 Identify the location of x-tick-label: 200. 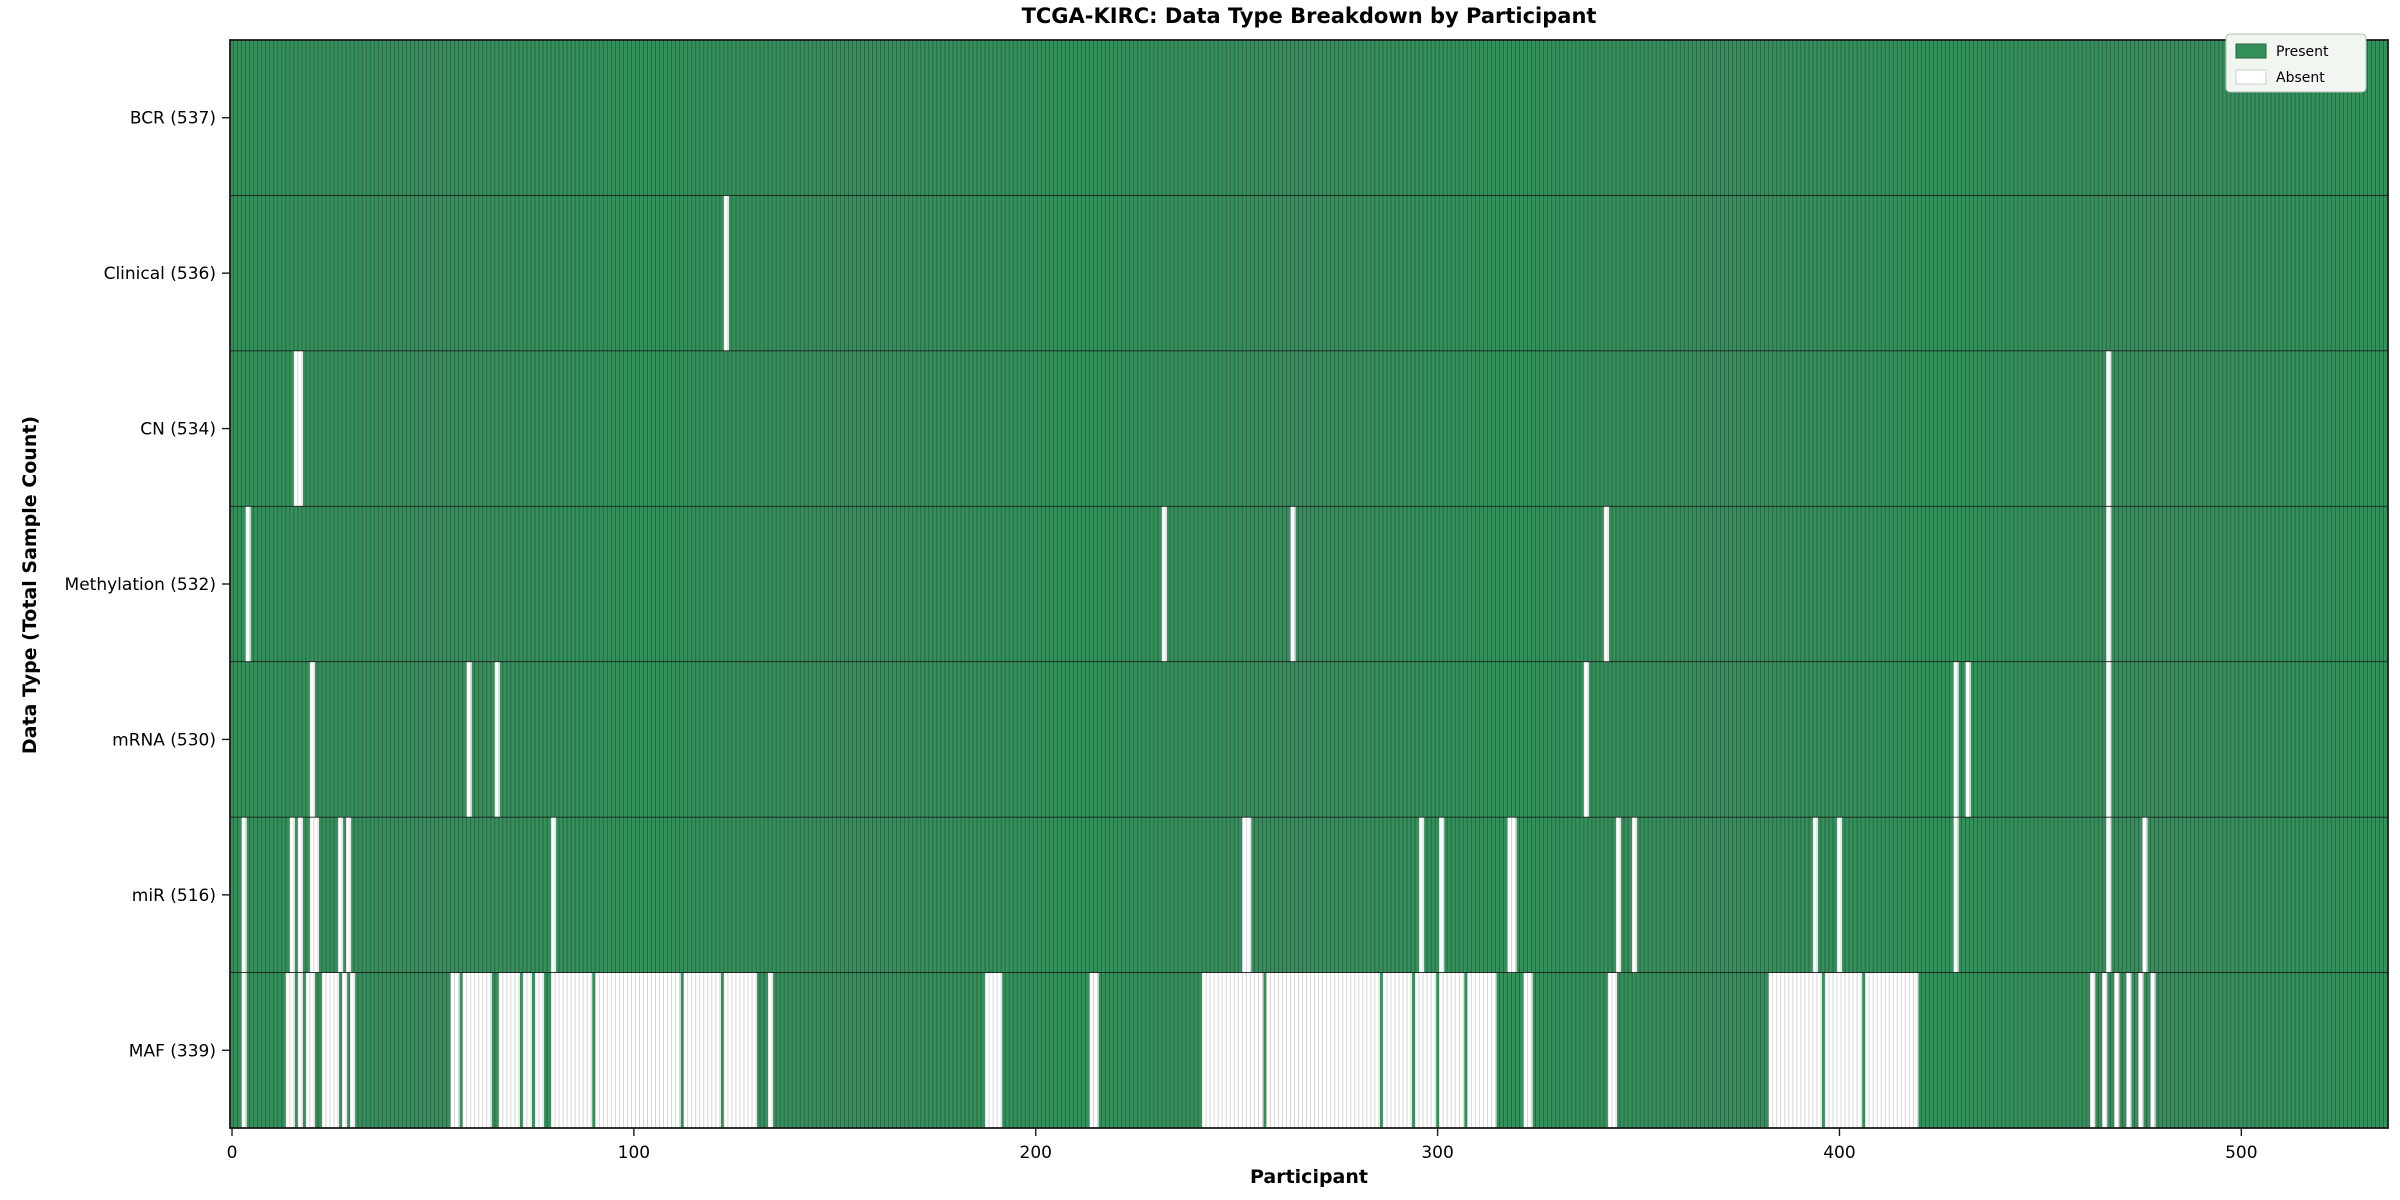
(1036, 1153).